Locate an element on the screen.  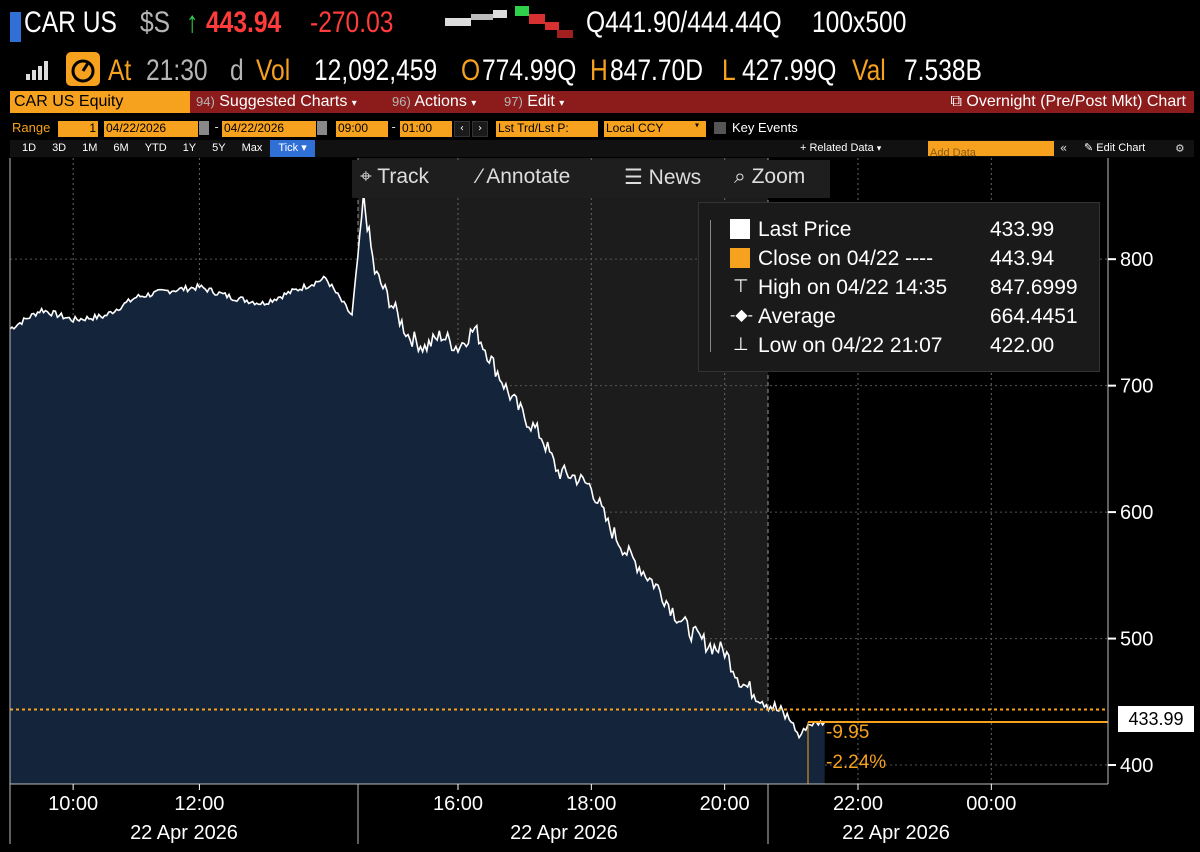
overnight-chart-button: ⧉ Overnight (Pre/Post Mkt) Chart is located at coordinates (889, 102).